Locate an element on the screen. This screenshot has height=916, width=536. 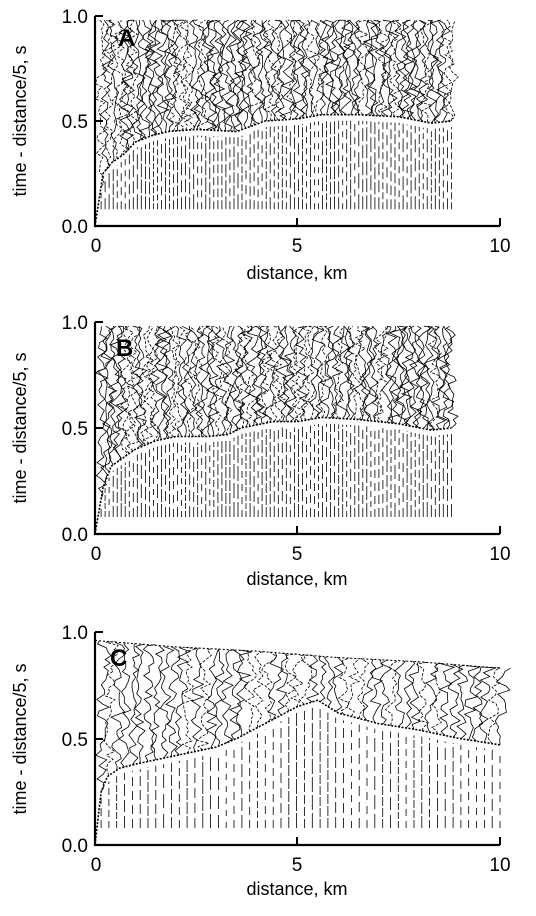
x-tick-label: 5 is located at coordinates (297, 246).